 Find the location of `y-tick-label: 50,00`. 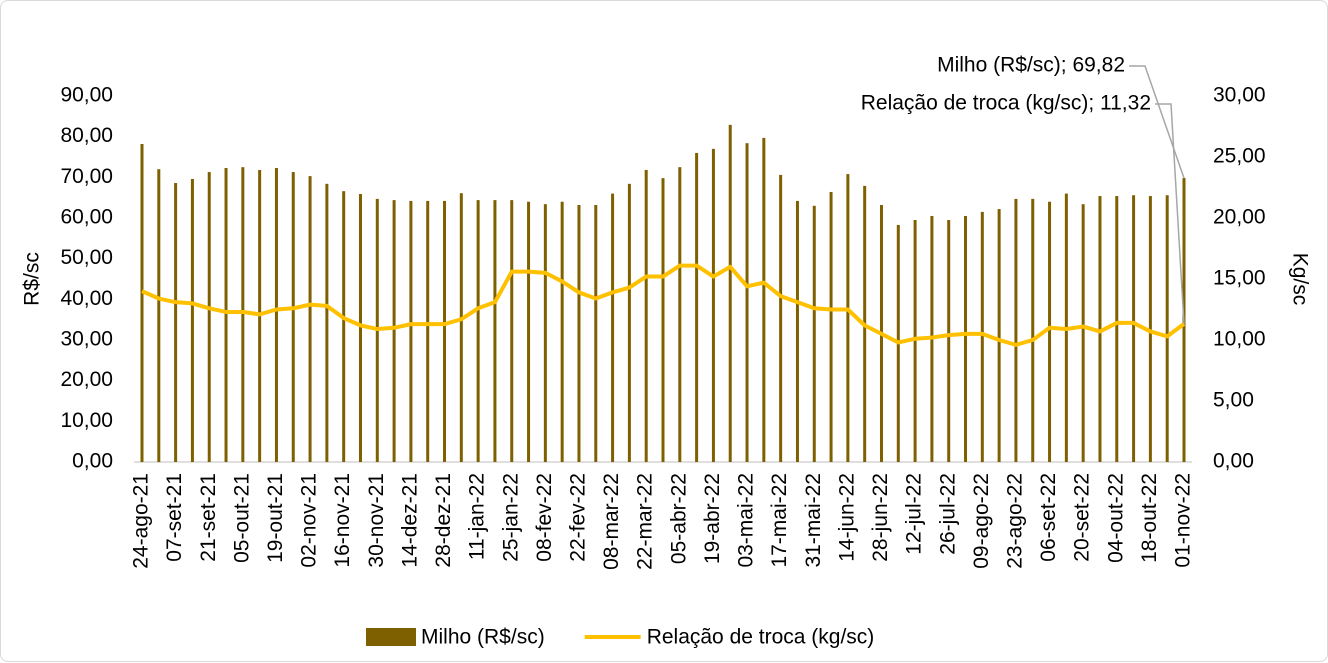

y-tick-label: 50,00 is located at coordinates (86, 257).